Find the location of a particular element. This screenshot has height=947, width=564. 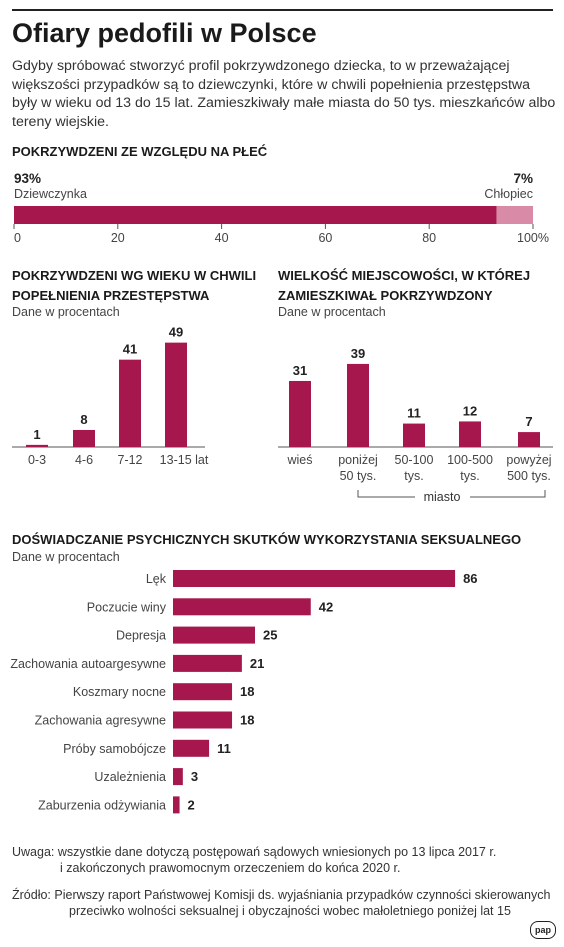

age-category-3: 13-15 lat is located at coordinates (184, 460).